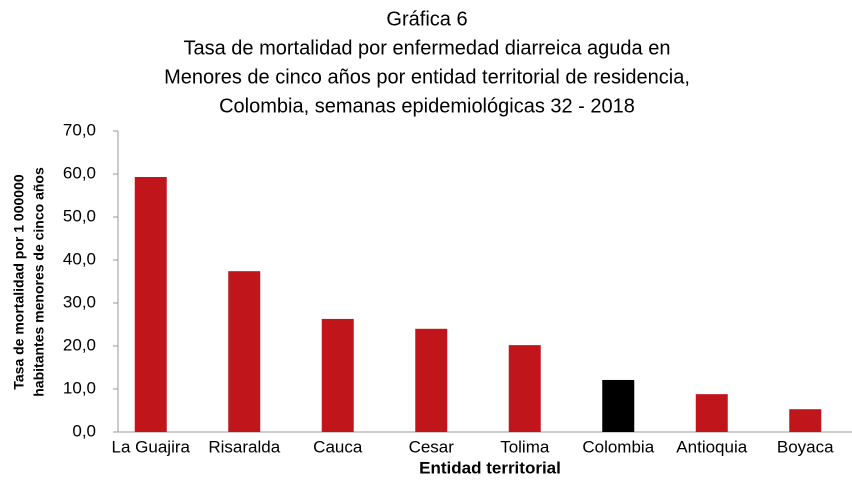  What do you see at coordinates (19, 281) in the screenshot?
I see `y-axis-title: Tasa de mortalidad por 1 000000` at bounding box center [19, 281].